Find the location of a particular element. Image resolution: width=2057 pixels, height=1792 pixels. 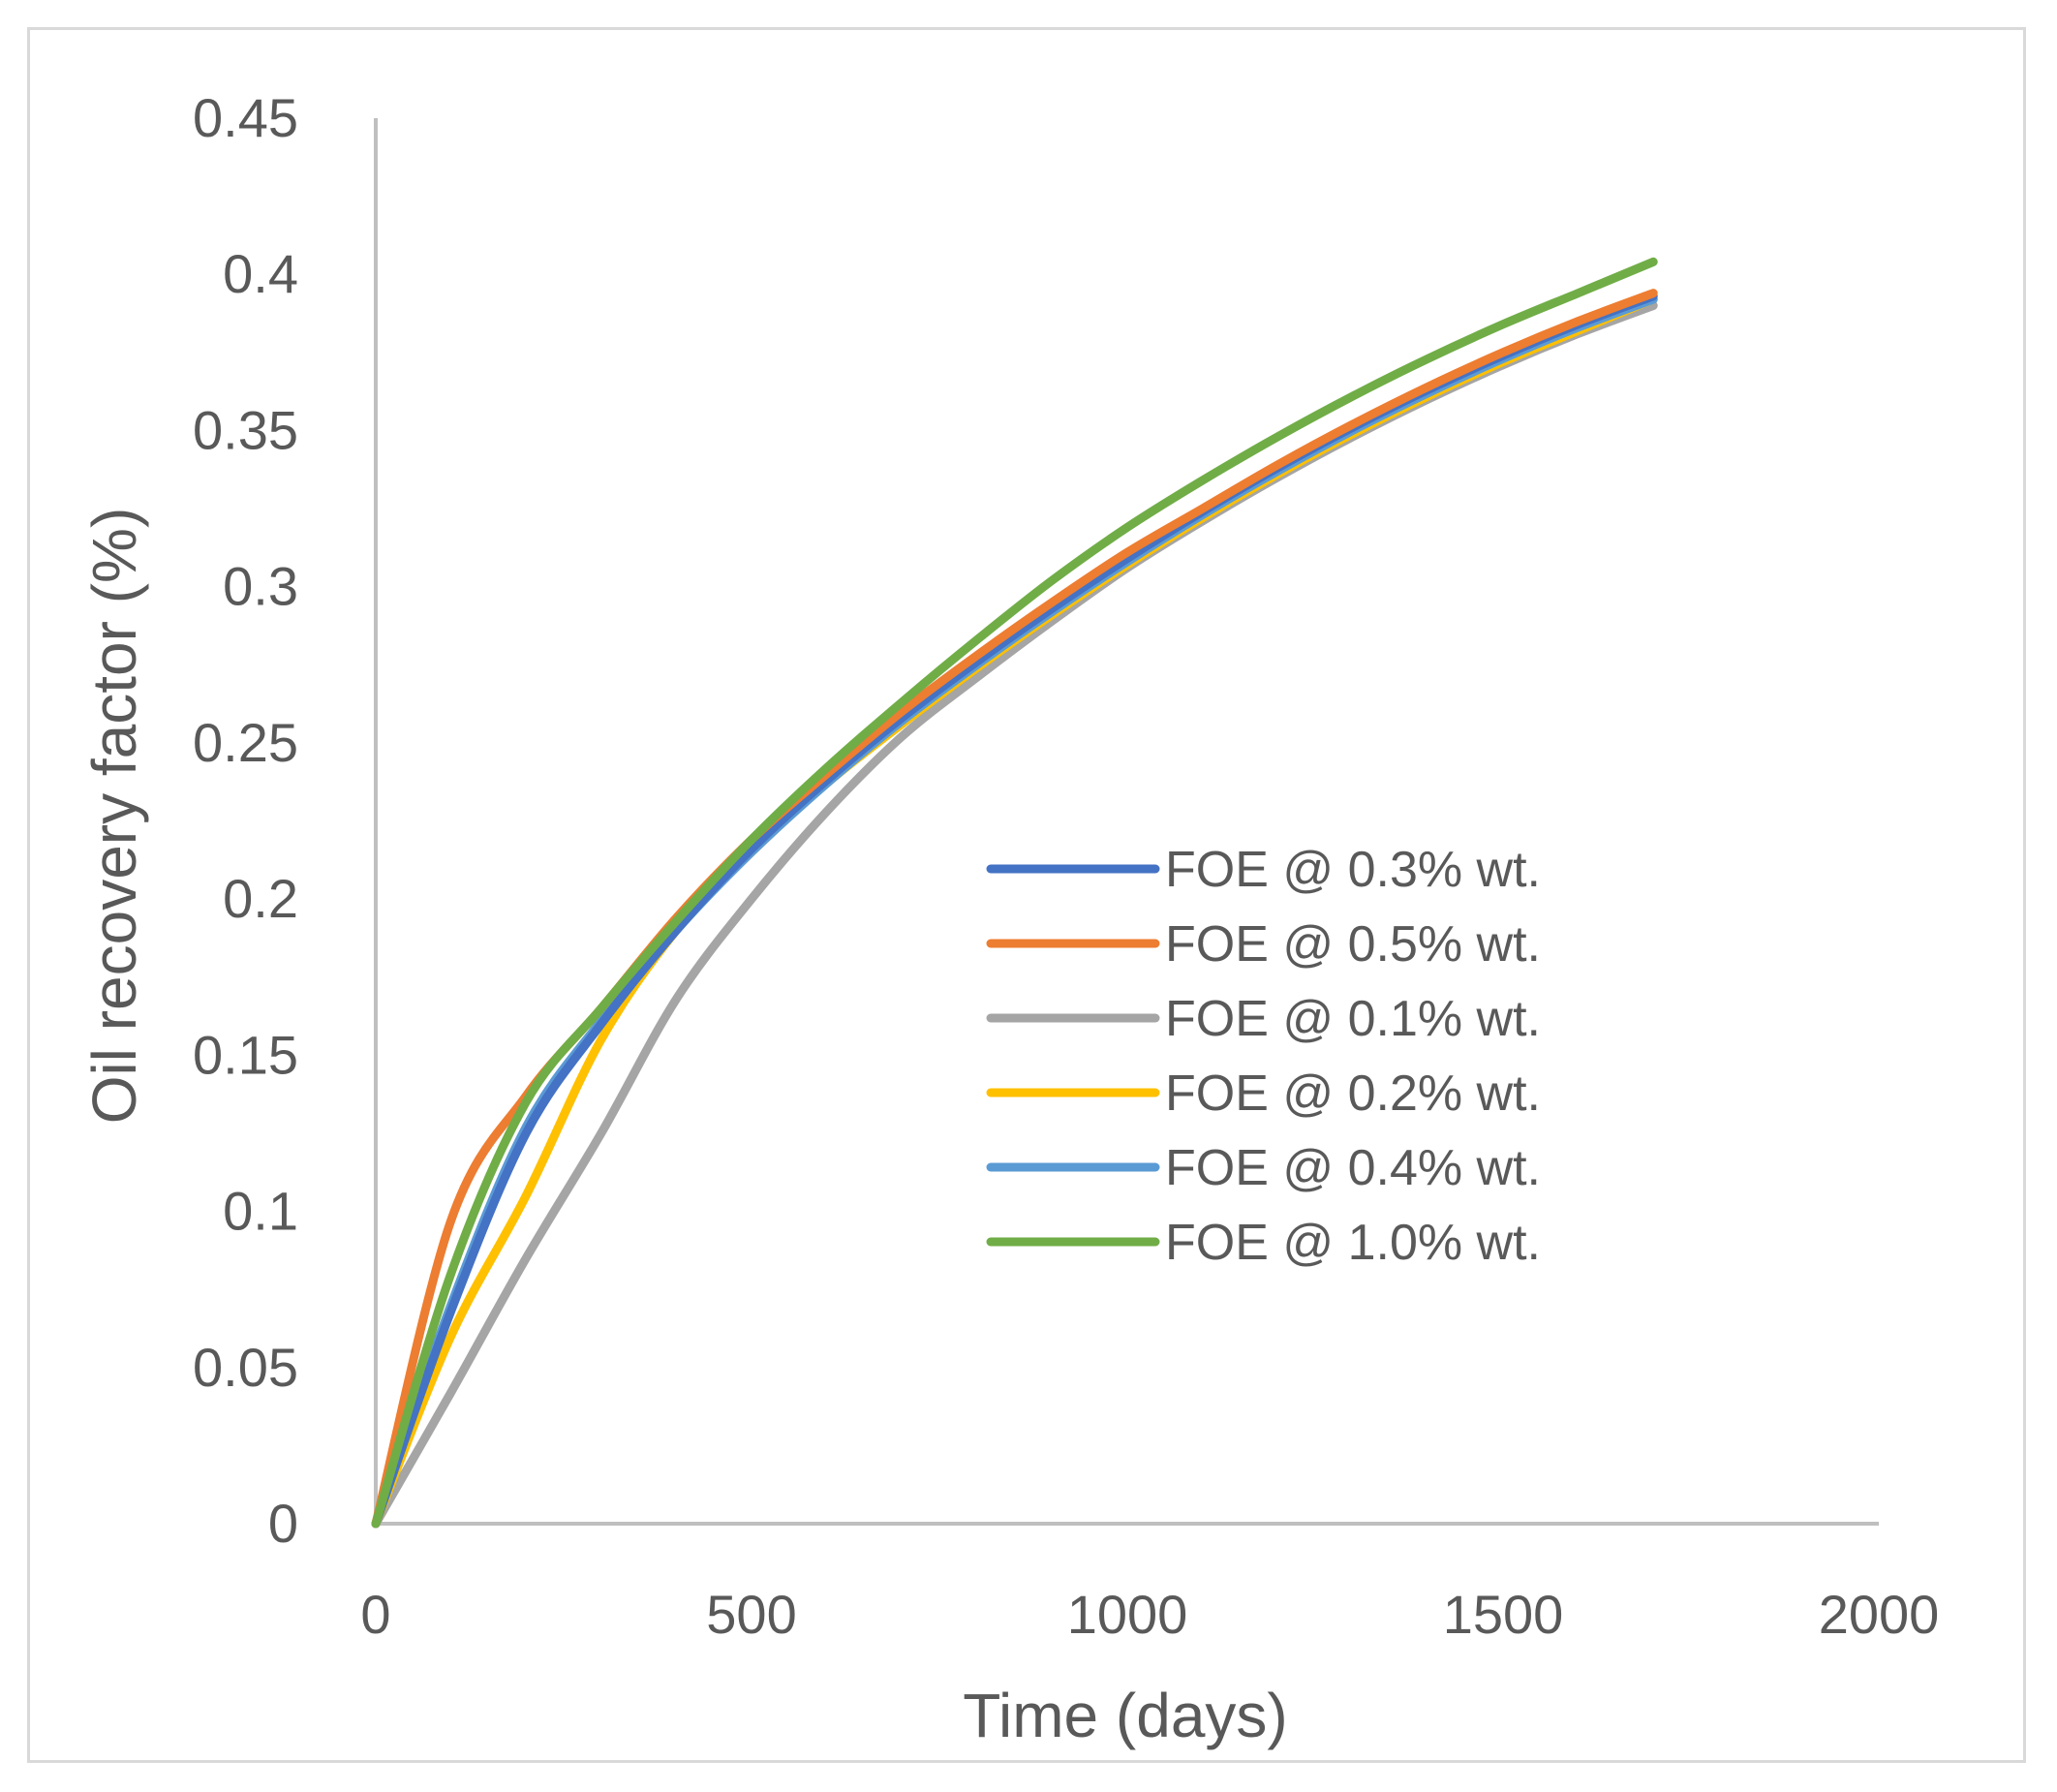

x-axis-title: Time (days) is located at coordinates (1125, 1715).